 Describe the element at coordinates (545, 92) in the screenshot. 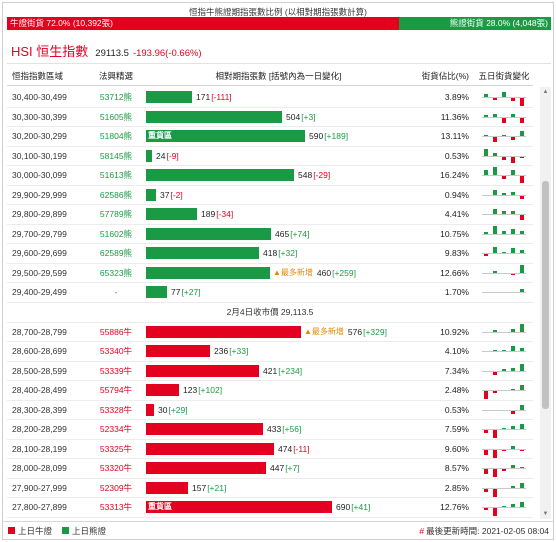

I see `triangle-up-icon: ▲` at that location.